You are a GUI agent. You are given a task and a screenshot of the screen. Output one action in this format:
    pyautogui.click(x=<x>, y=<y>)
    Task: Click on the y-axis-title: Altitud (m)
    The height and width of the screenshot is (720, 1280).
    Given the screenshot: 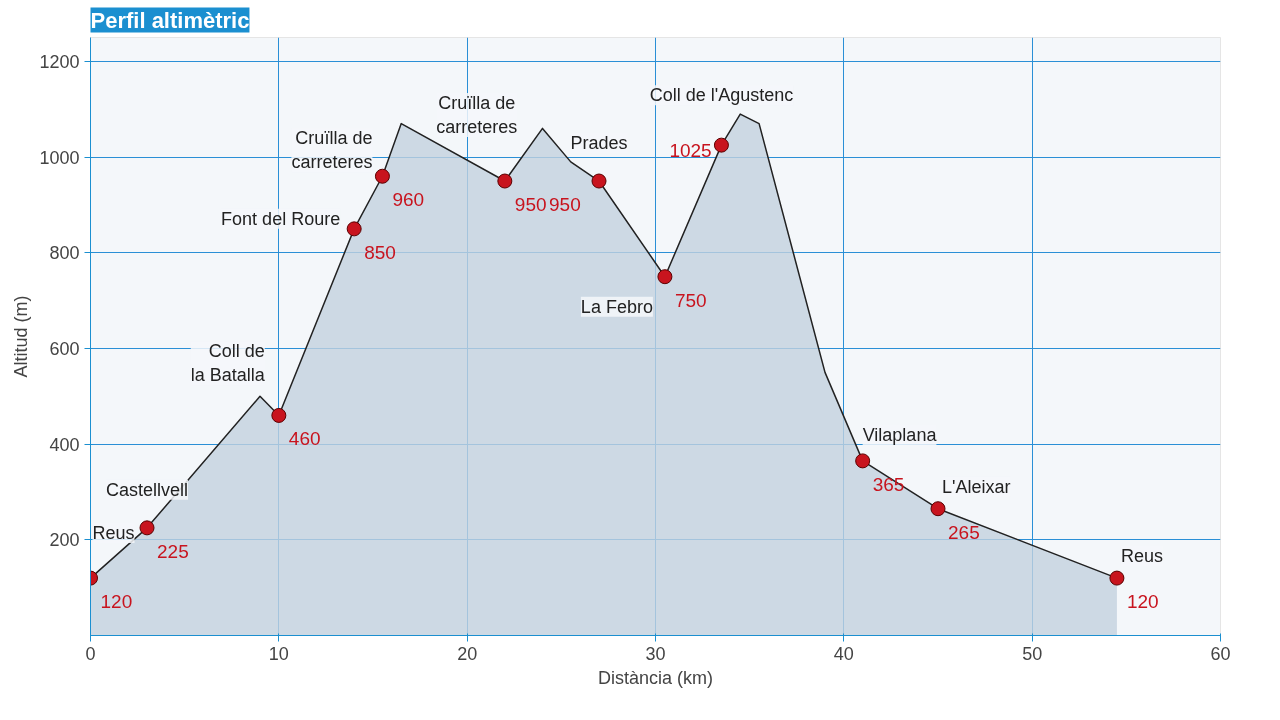 What is the action you would take?
    pyautogui.click(x=21, y=336)
    